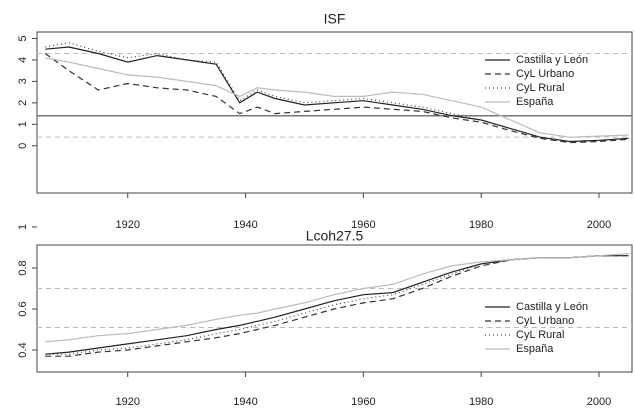 The image size is (635, 416). I want to click on chart-title: ISF, so click(335, 19).